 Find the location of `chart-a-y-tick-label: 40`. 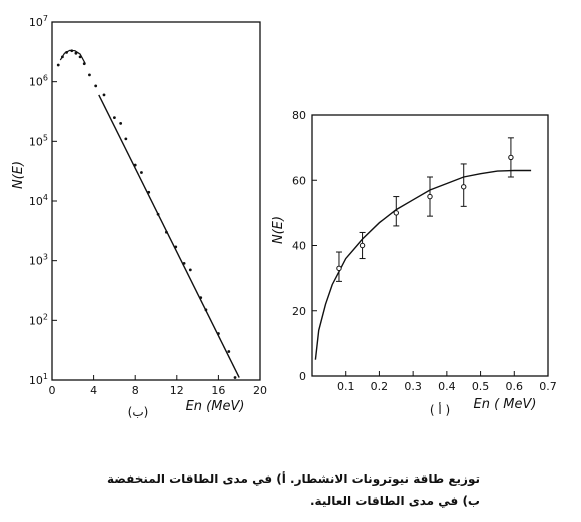

chart-a-y-tick-label: 40 is located at coordinates (299, 246).